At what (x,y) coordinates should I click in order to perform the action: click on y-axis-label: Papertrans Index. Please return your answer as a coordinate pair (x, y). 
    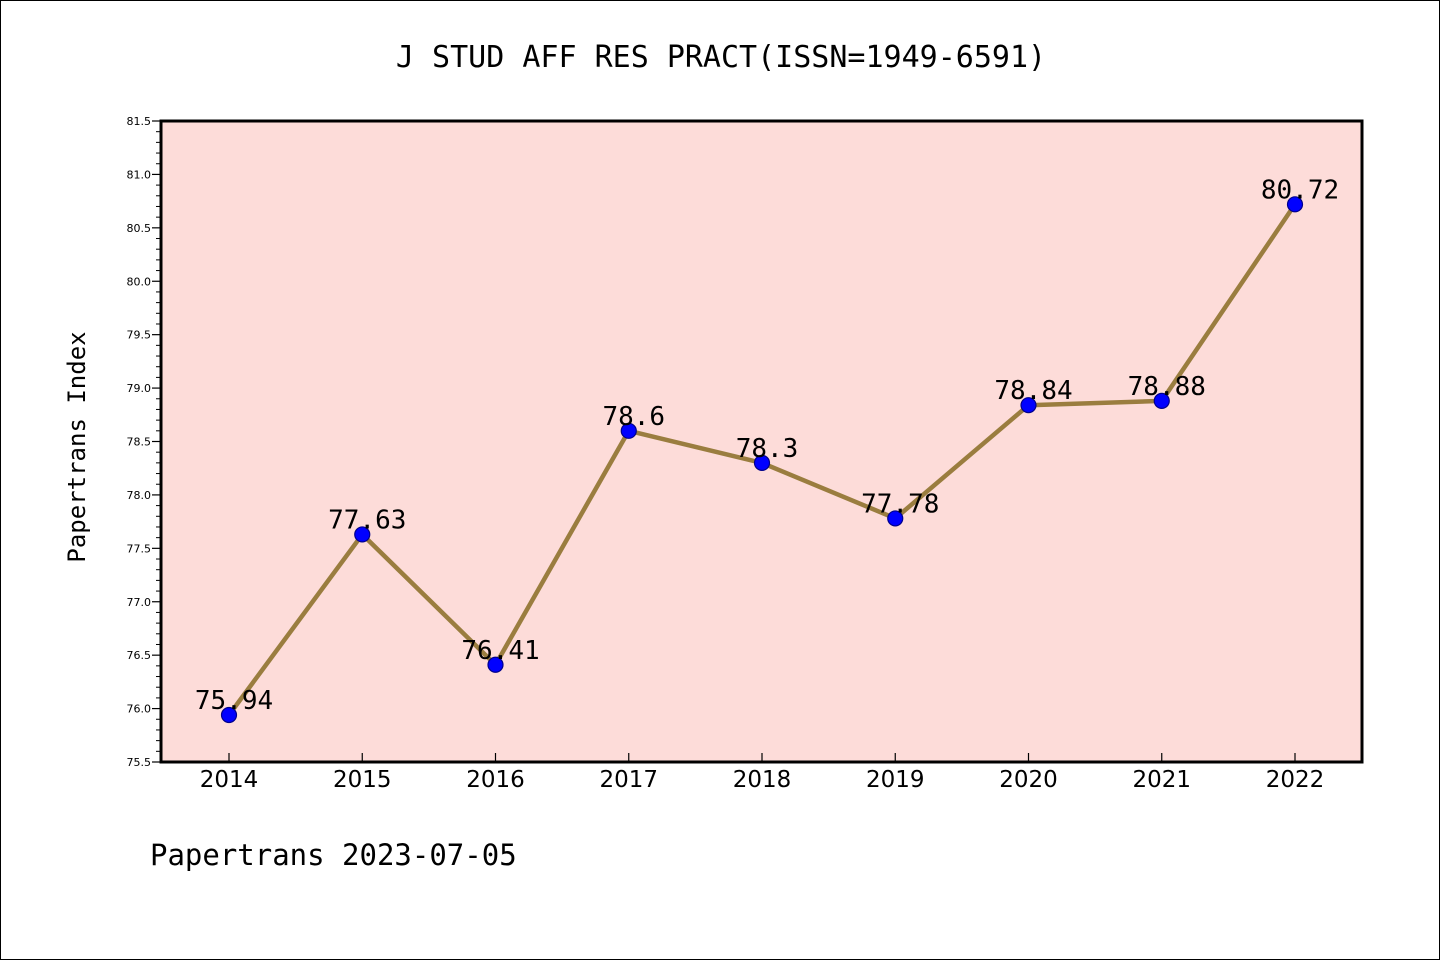
    Looking at the image, I should click on (77, 446).